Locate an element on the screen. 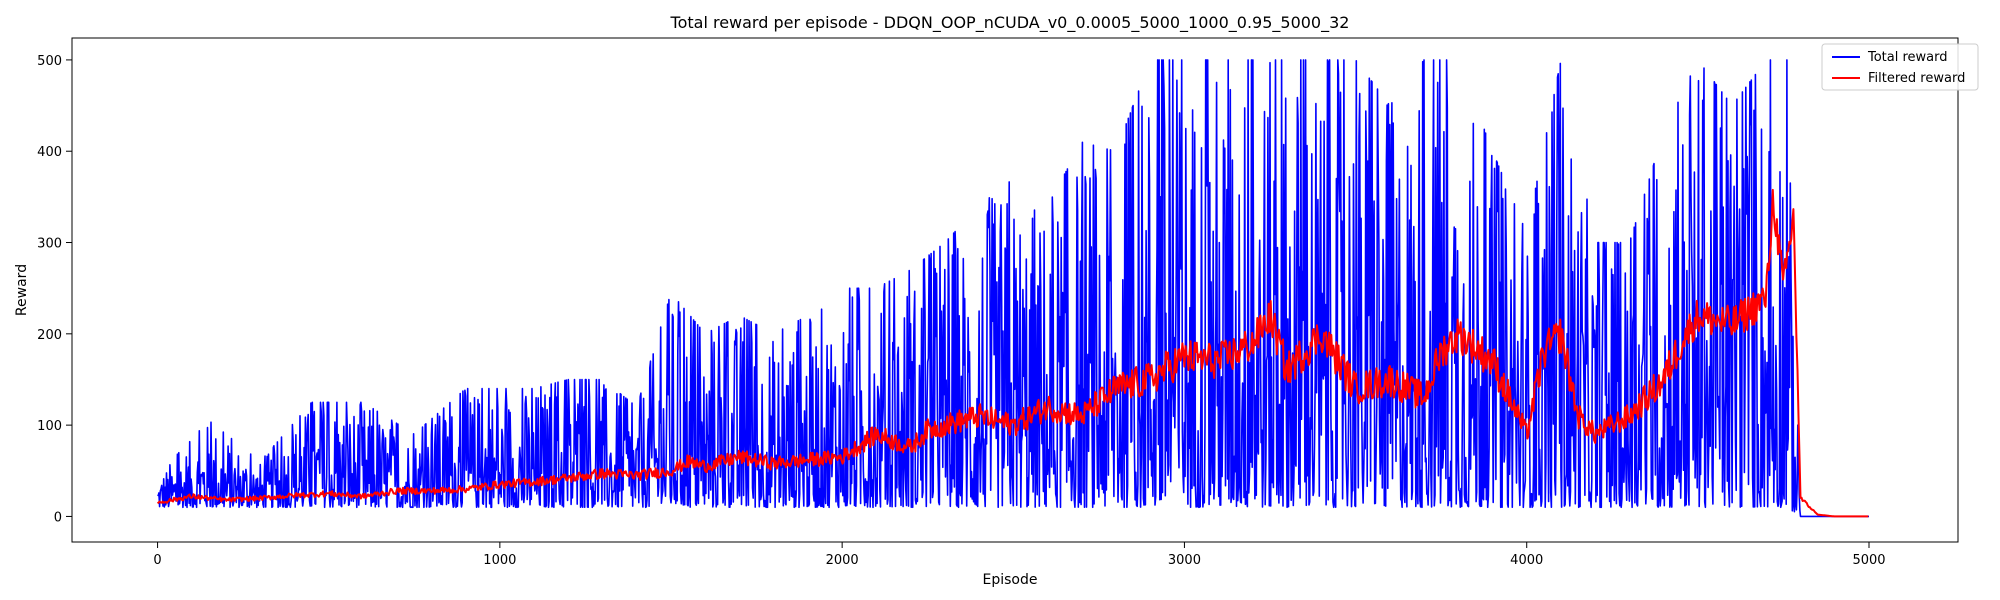  y-tick-label: 500 is located at coordinates (49, 61).